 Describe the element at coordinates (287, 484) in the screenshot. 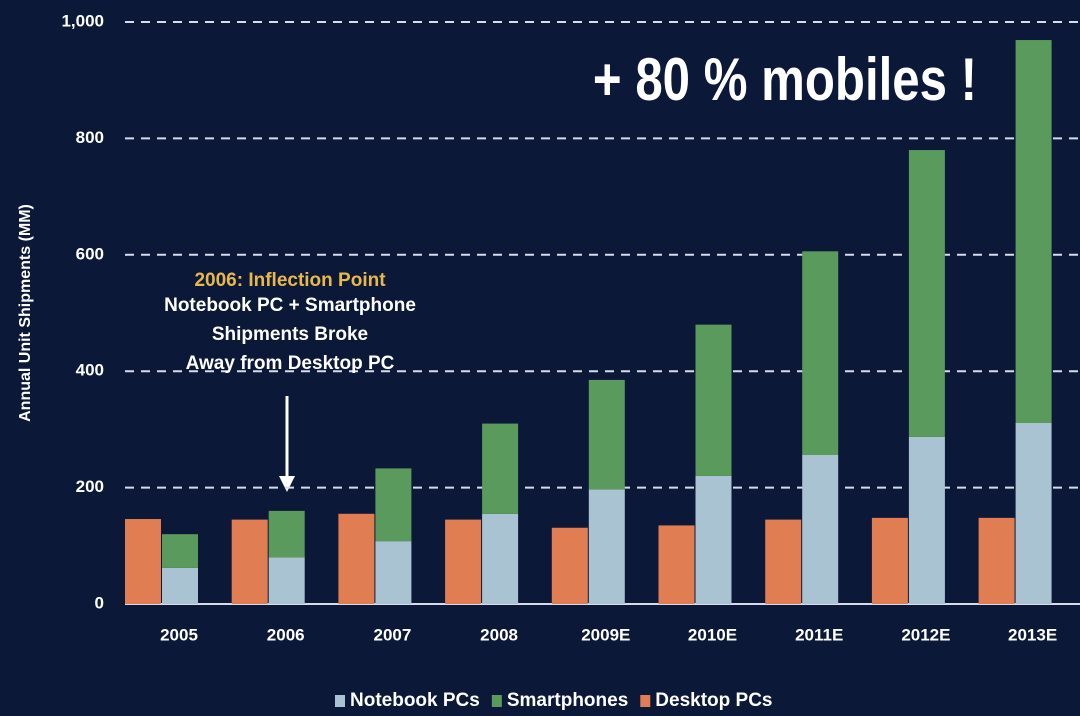

I see `arrow-head` at that location.